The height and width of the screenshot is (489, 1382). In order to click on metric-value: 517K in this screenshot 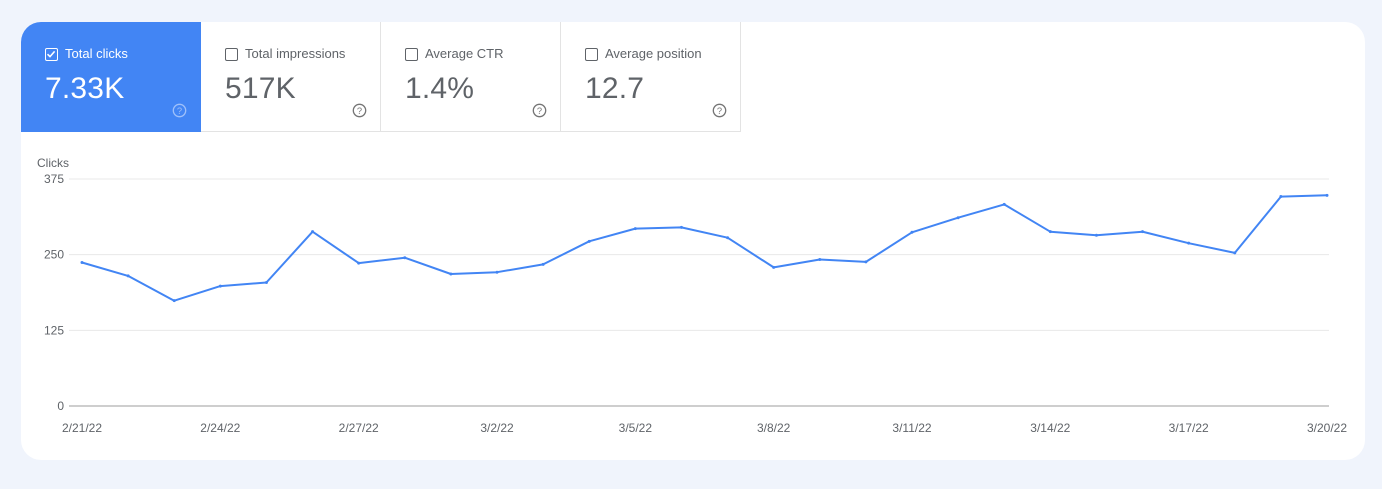, I will do `click(260, 88)`.